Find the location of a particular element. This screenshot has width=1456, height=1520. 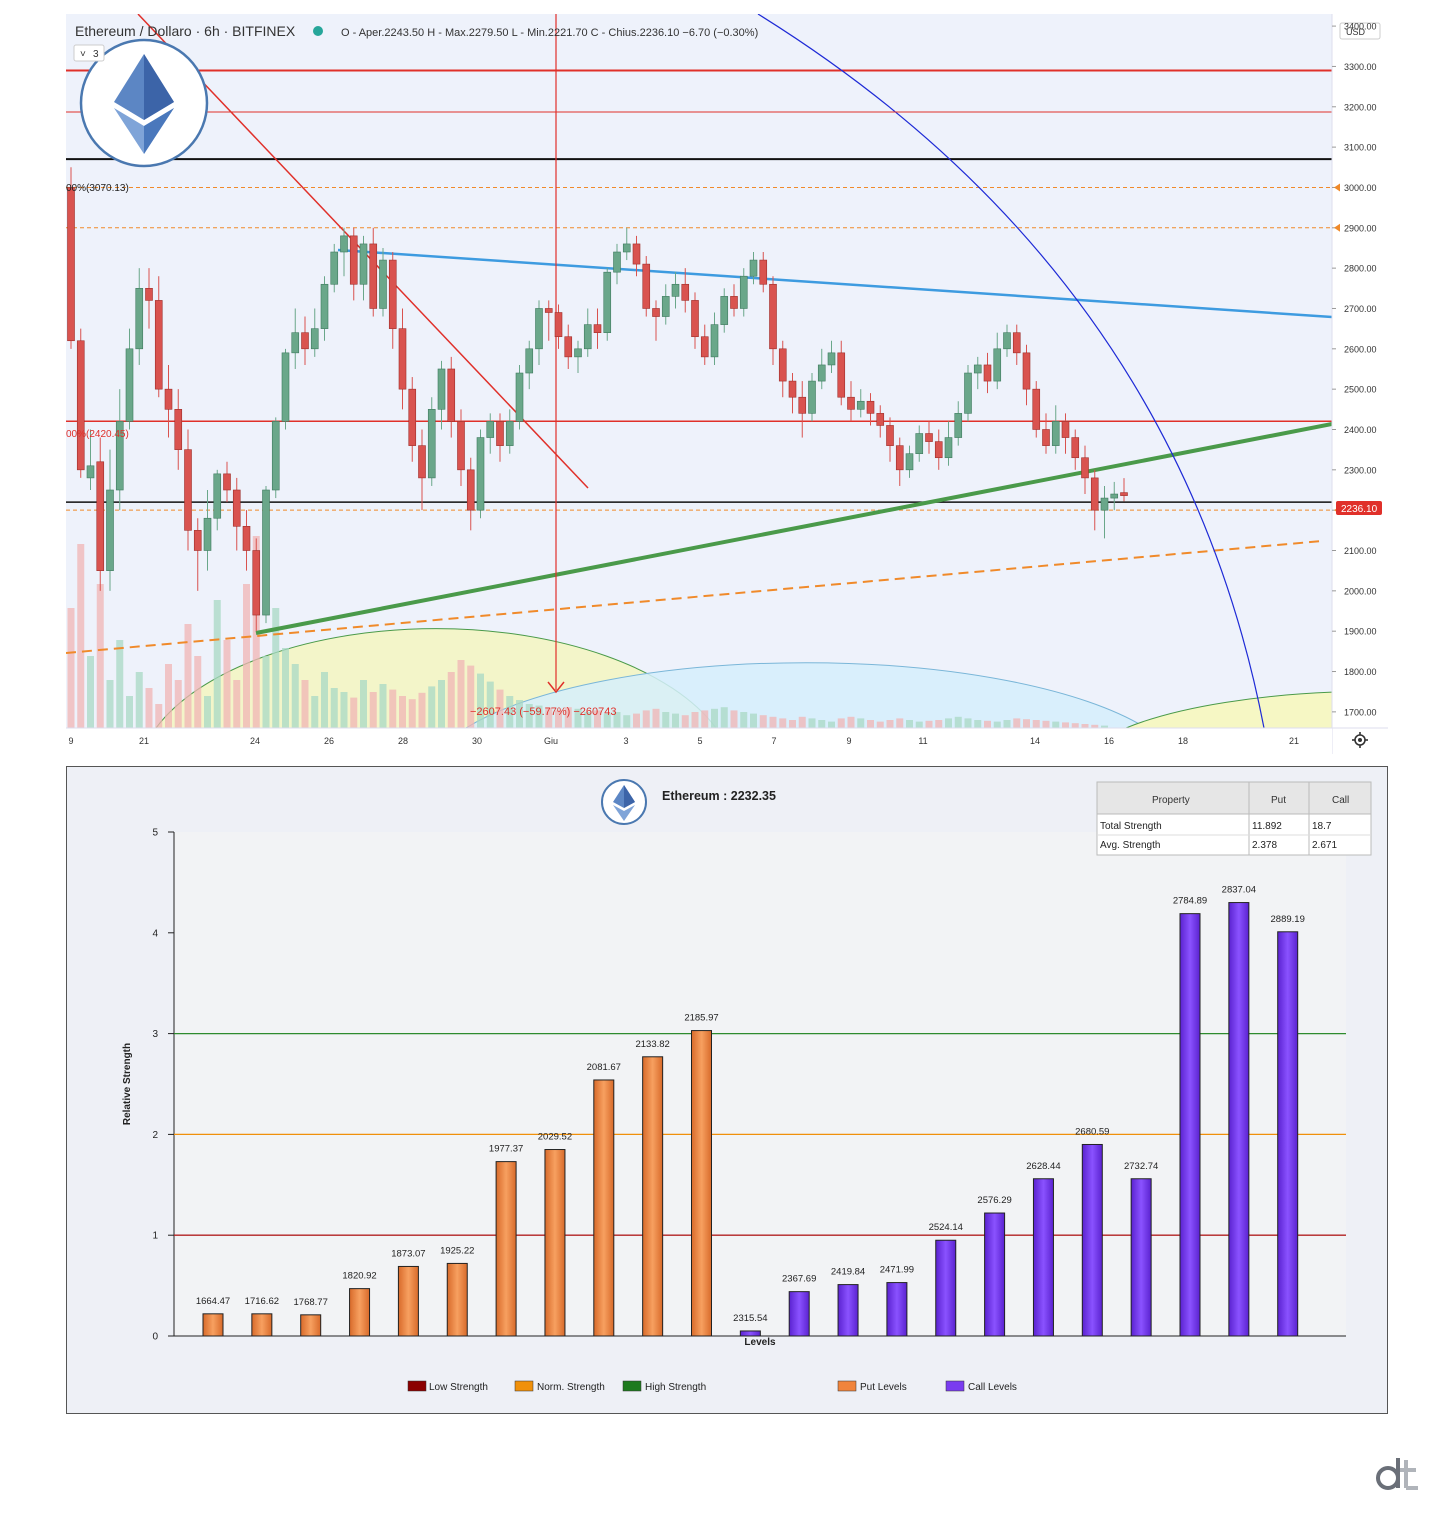

table-header-put: Put is located at coordinates (1278, 800).